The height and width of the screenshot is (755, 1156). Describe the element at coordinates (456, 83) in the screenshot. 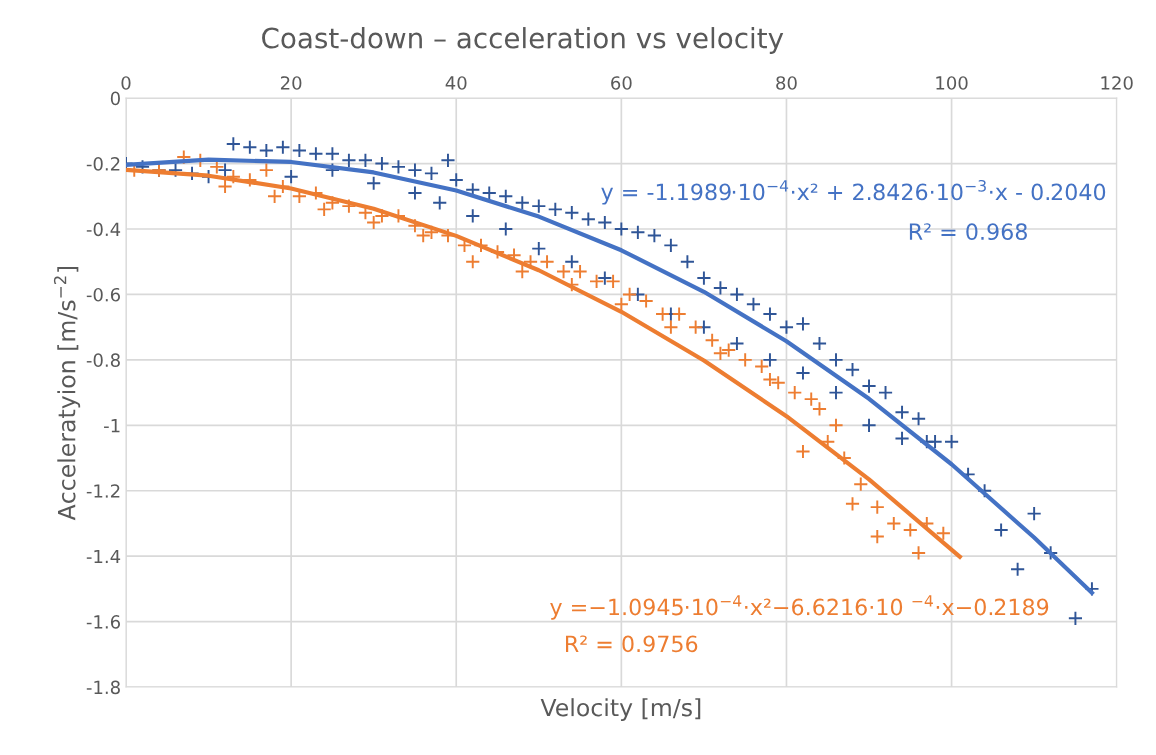

I see `x-tick-label: 40` at that location.